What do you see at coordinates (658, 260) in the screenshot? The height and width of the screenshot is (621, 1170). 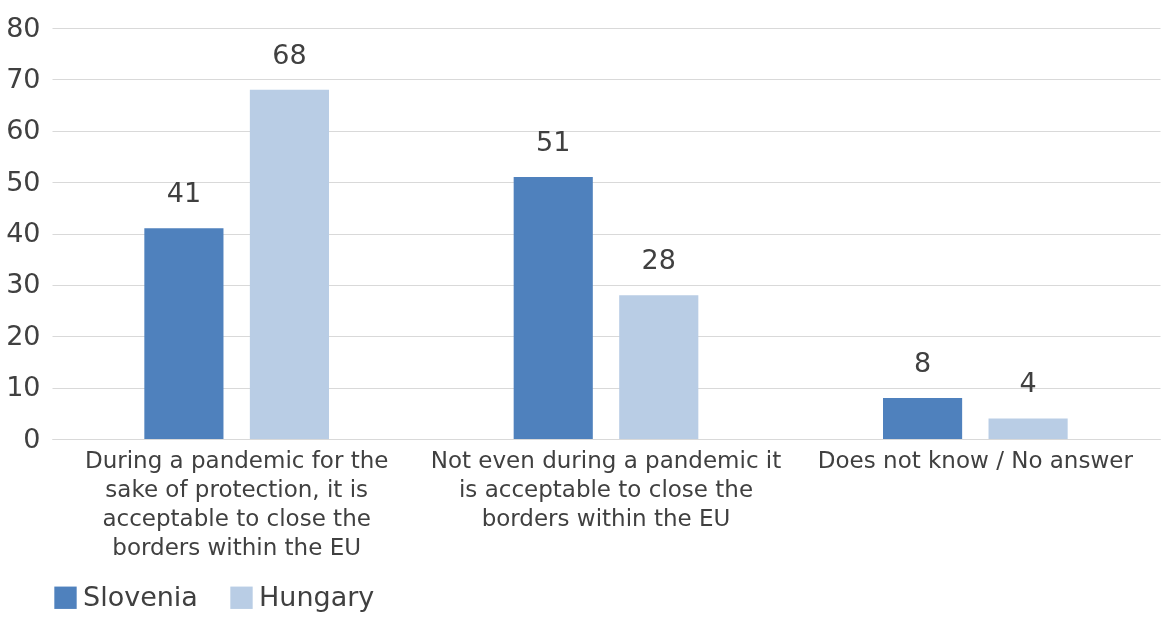 I see `data-label: 28` at bounding box center [658, 260].